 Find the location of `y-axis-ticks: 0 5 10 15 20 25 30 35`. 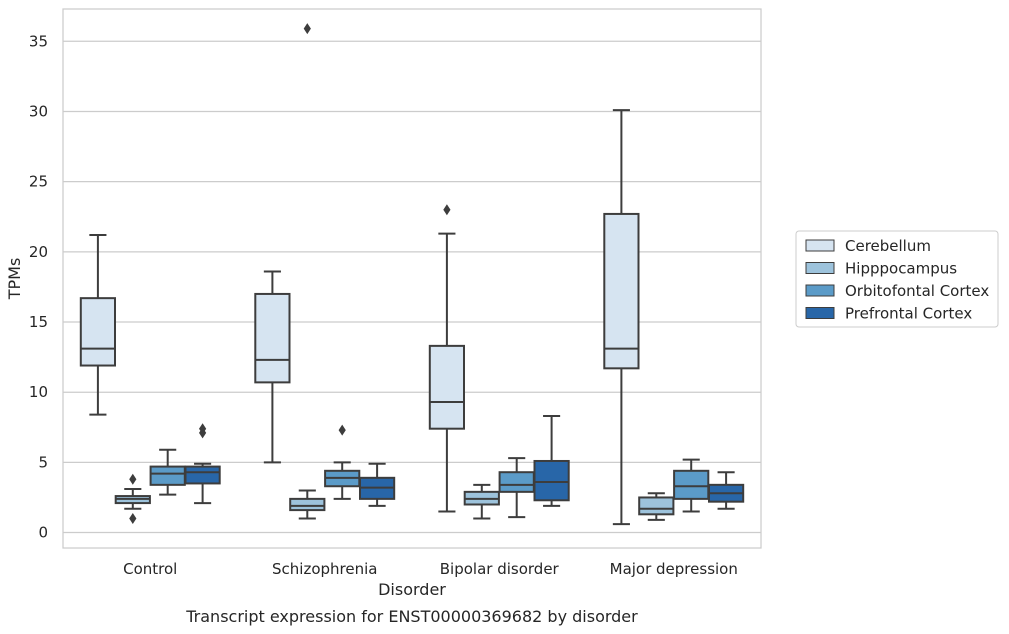

y-axis-ticks: 0 5 10 15 20 25 30 35 is located at coordinates (38, 286).